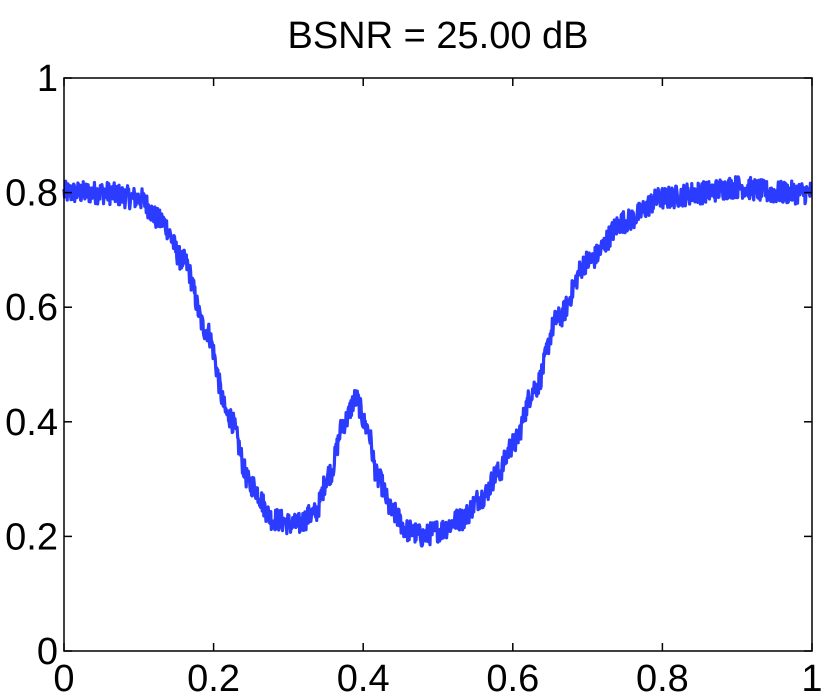 This screenshot has width=830, height=696. I want to click on x-tick-label: 0.4, so click(363, 677).